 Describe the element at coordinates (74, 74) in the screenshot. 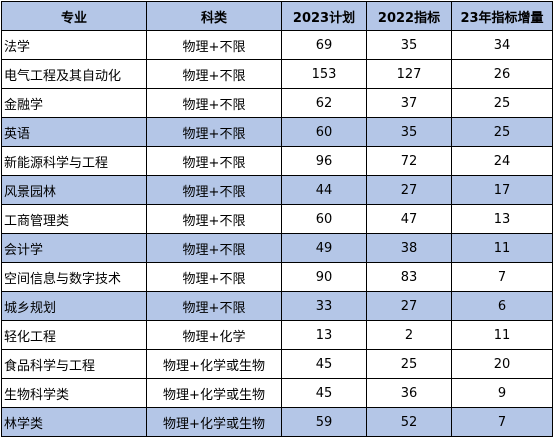

I see `cell-major: 电气工程及其自动化` at that location.